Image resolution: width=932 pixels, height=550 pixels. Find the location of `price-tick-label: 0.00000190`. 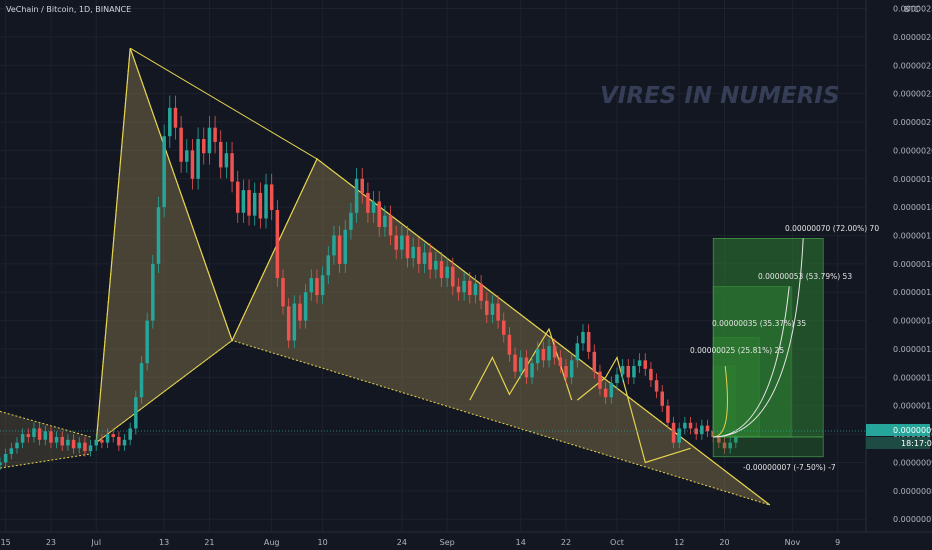

price-tick-label: 0.00000190 is located at coordinates (912, 179).